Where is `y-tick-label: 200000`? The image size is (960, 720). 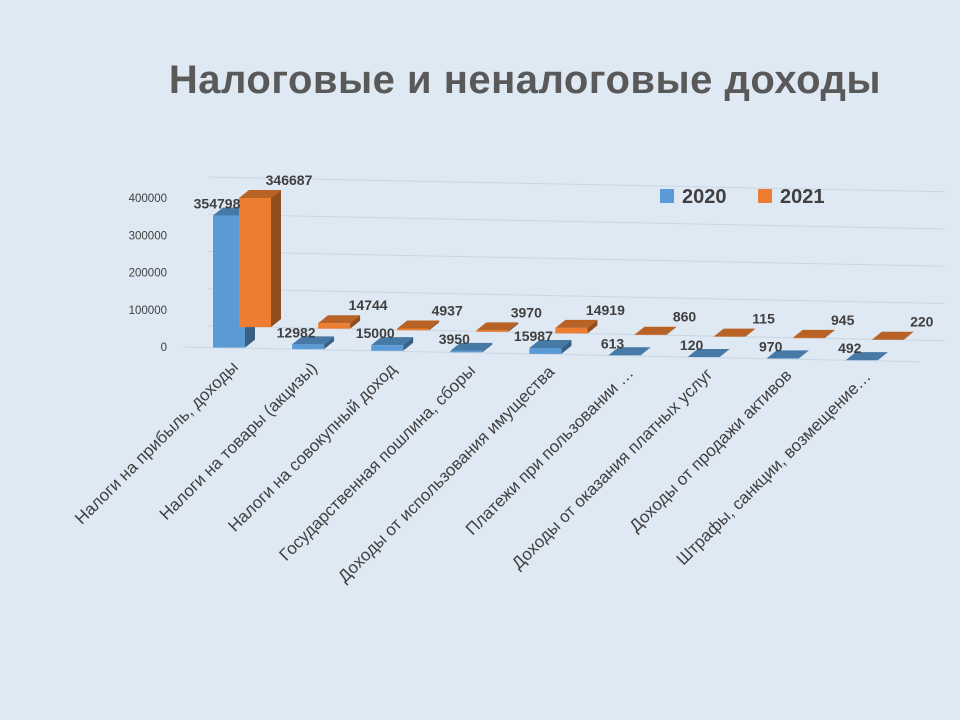 y-tick-label: 200000 is located at coordinates (148, 274).